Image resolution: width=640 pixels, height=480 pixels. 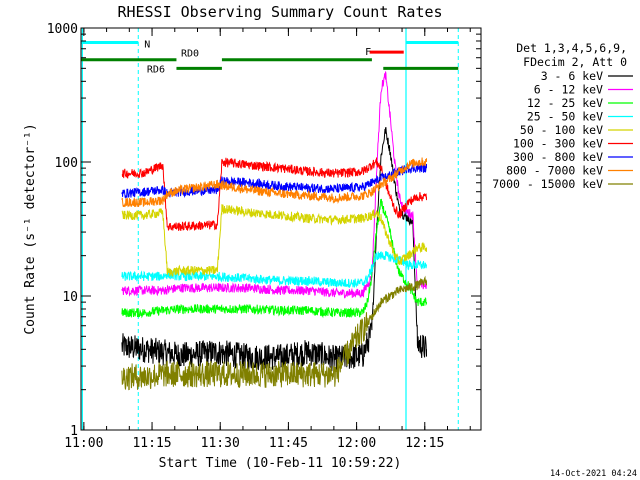 What do you see at coordinates (156, 69) in the screenshot?
I see `annotation-label-rd6: RD6` at bounding box center [156, 69].